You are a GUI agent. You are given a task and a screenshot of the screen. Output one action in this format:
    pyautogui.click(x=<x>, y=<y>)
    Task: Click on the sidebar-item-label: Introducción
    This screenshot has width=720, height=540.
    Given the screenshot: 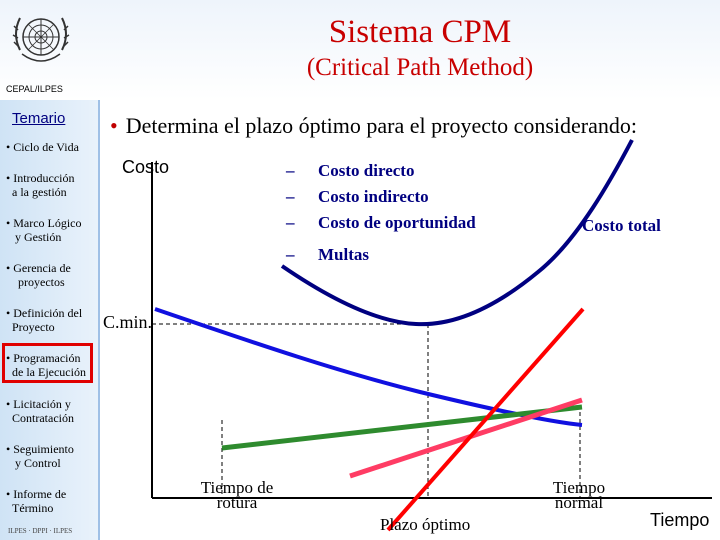 What is the action you would take?
    pyautogui.click(x=44, y=178)
    